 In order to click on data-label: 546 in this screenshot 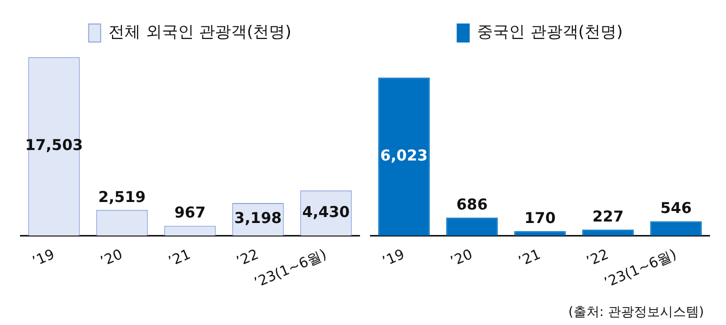, I will do `click(676, 208)`.